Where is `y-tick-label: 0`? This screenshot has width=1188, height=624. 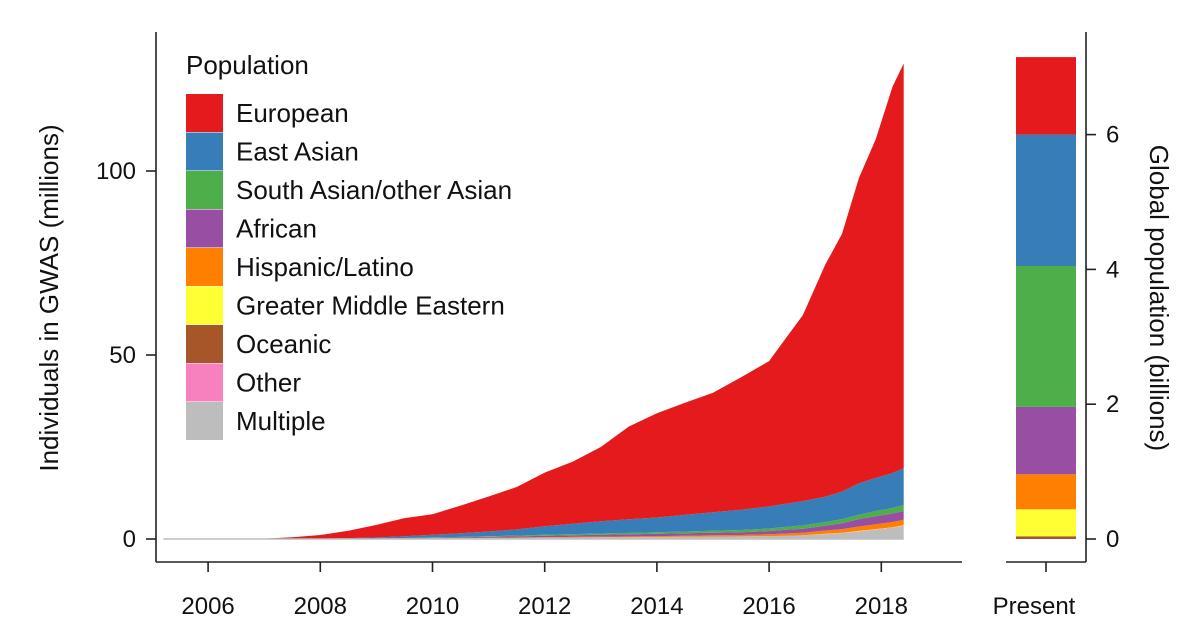 y-tick-label: 0 is located at coordinates (129, 539).